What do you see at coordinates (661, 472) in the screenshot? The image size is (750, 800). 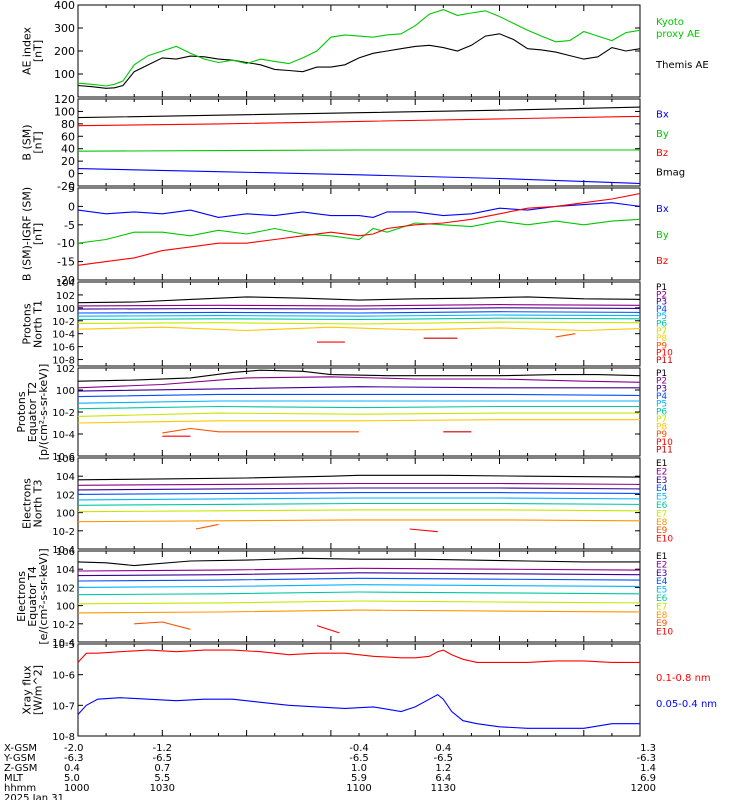 I see `legend-entry: E2` at bounding box center [661, 472].